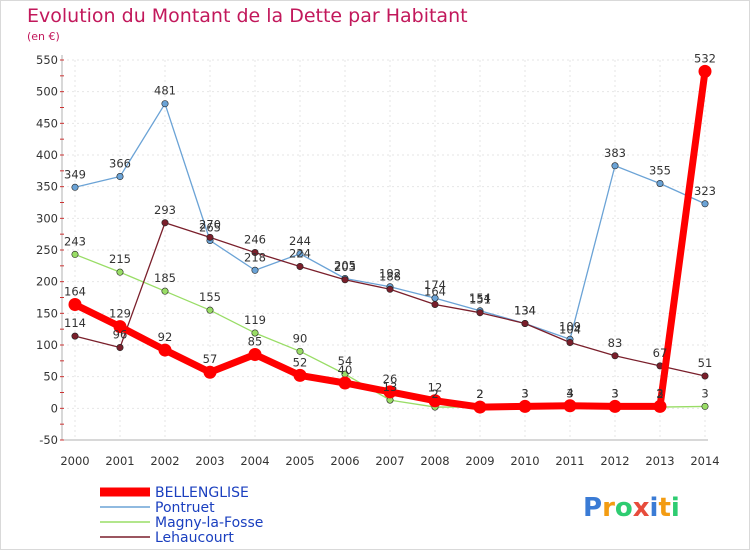 The width and height of the screenshot is (750, 550). I want to click on logo-letter: t, so click(664, 508).